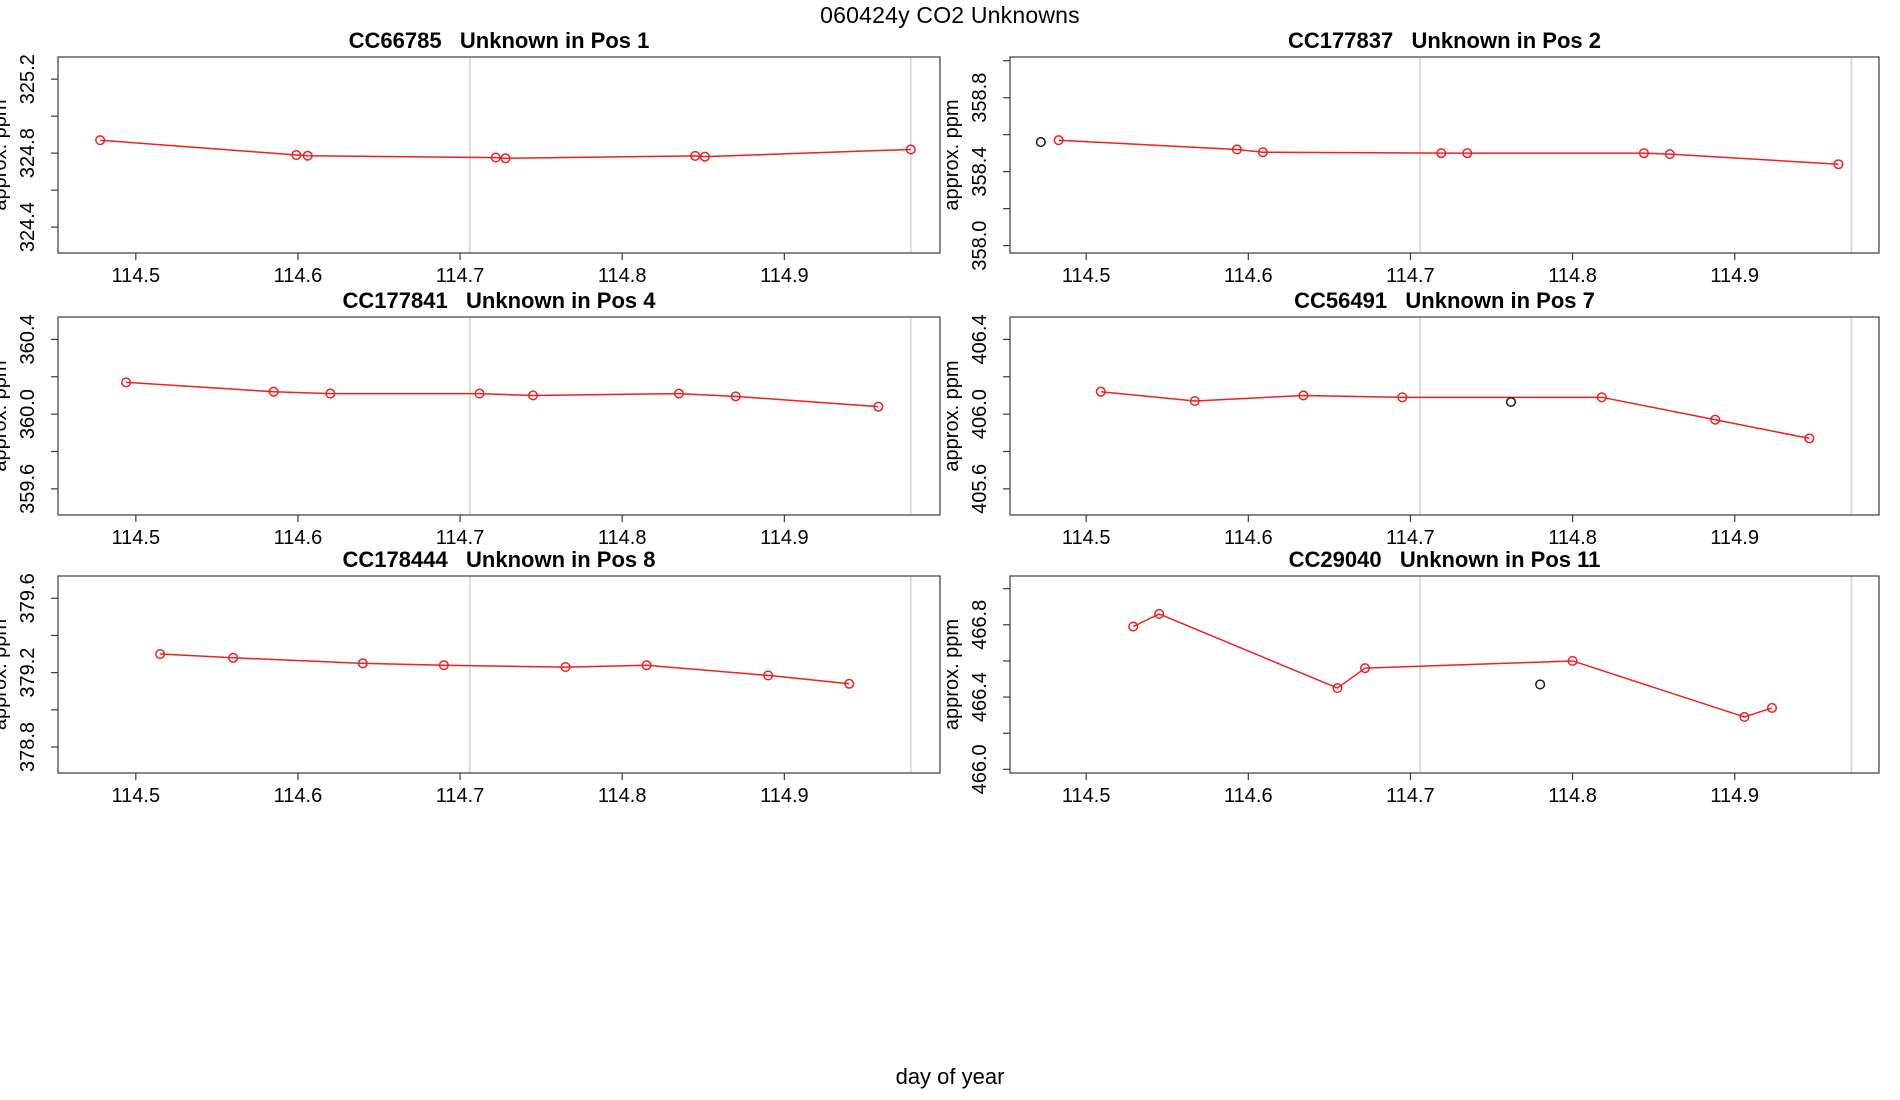  I want to click on y-tick-label: 379.6, so click(28, 598).